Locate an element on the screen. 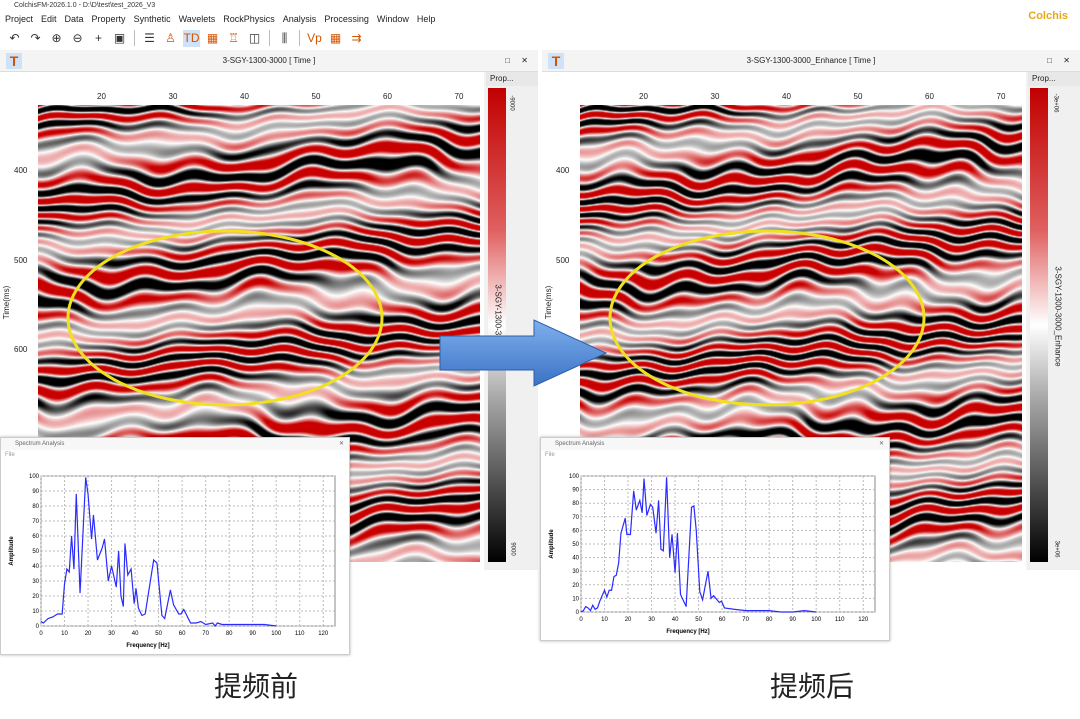 This screenshot has width=1080, height=719. y-tick-label: 70 is located at coordinates (35, 522).